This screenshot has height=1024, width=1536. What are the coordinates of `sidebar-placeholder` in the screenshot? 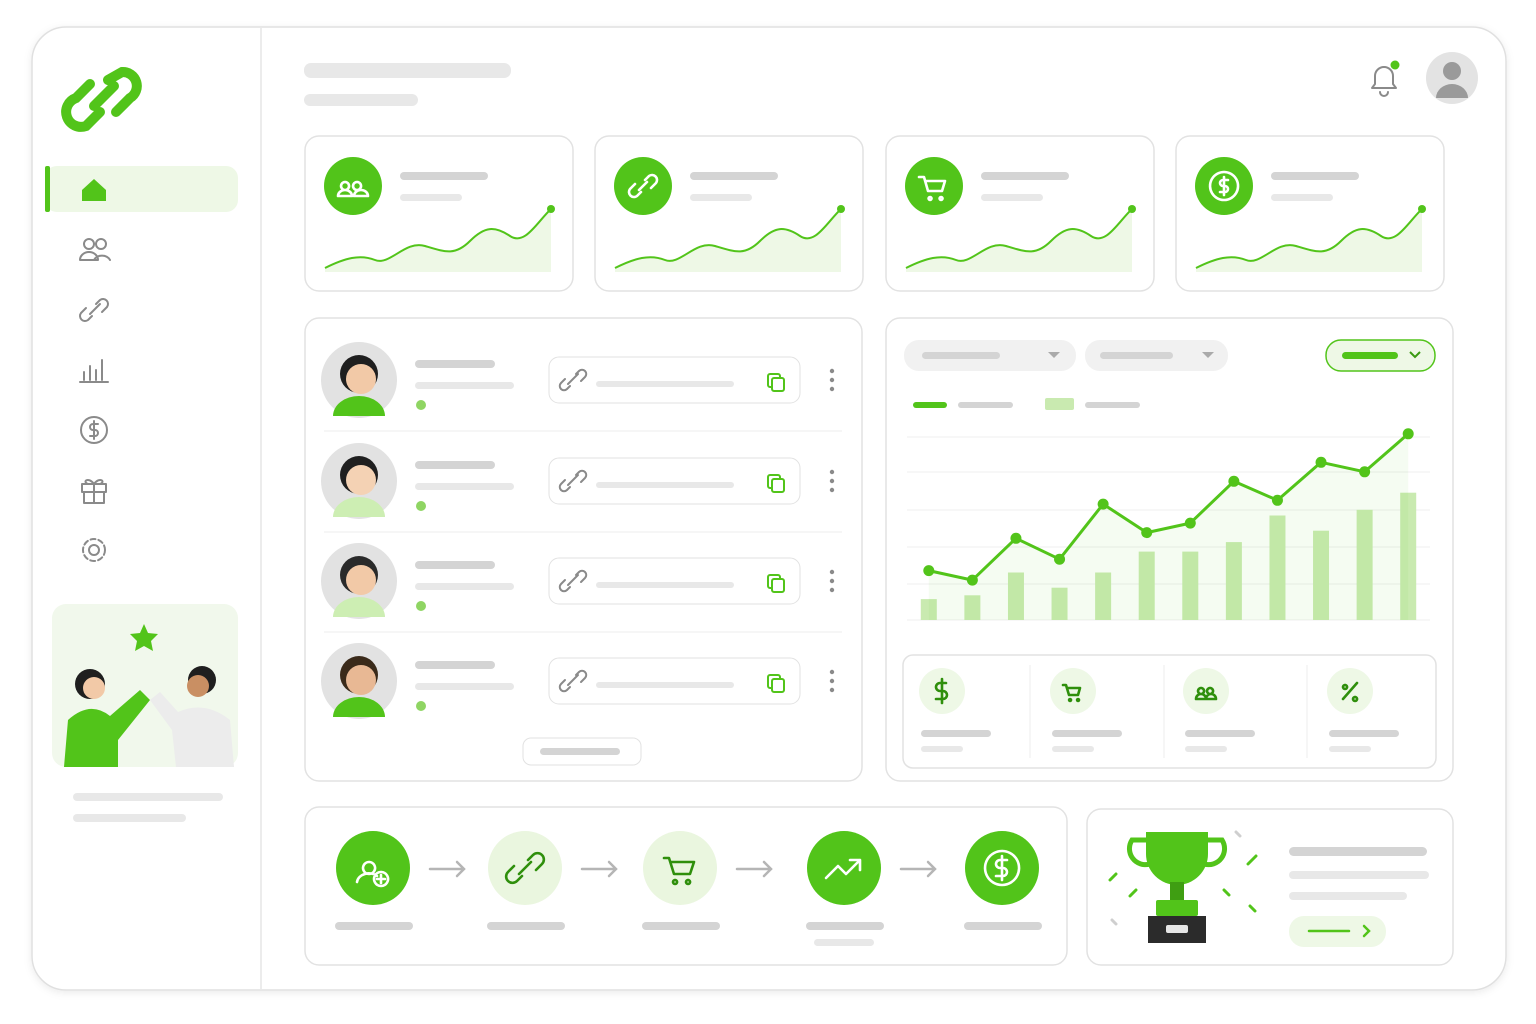 It's located at (148, 797).